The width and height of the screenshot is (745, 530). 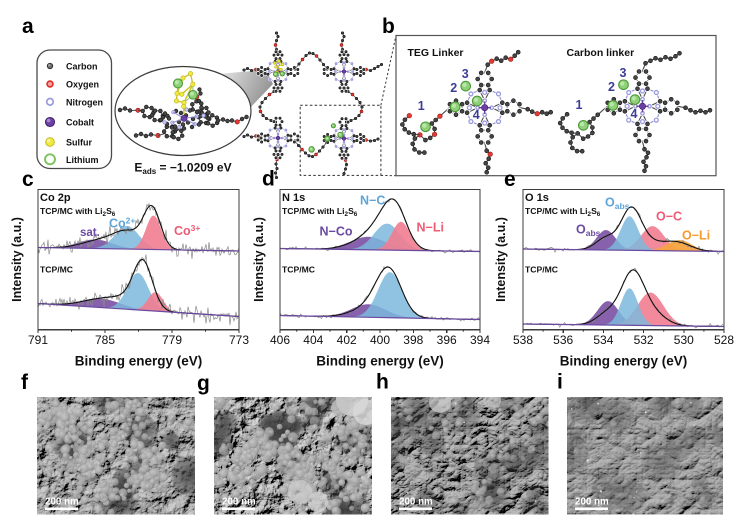 What do you see at coordinates (172, 340) in the screenshot?
I see `svg-text: 779` at bounding box center [172, 340].